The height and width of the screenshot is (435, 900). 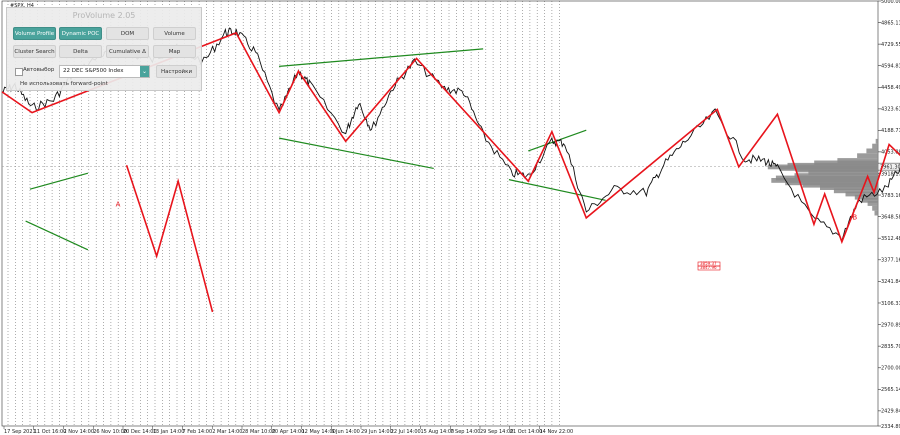 What do you see at coordinates (890, 427) in the screenshot?
I see `price-tick-label: 2334.89` at bounding box center [890, 427].